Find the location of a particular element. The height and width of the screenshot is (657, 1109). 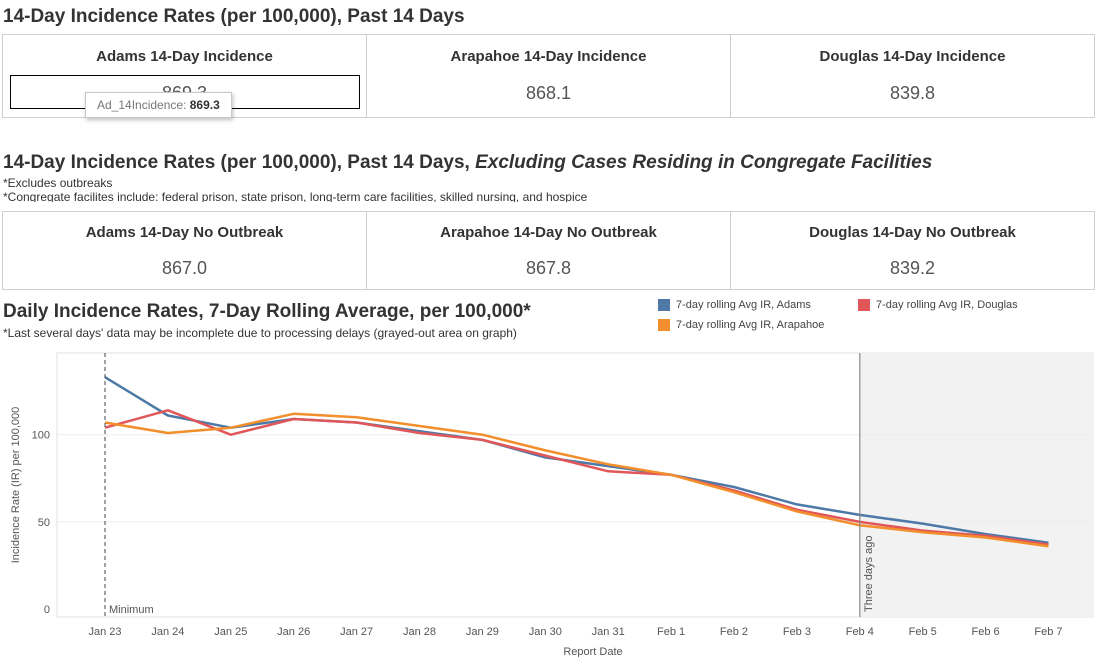

three-days-ago-label: Three days ago is located at coordinates (869, 574).